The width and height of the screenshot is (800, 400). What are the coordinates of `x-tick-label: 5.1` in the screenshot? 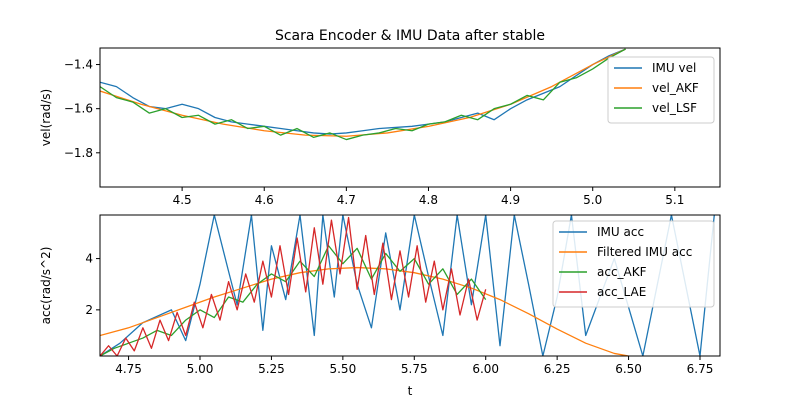 It's located at (674, 200).